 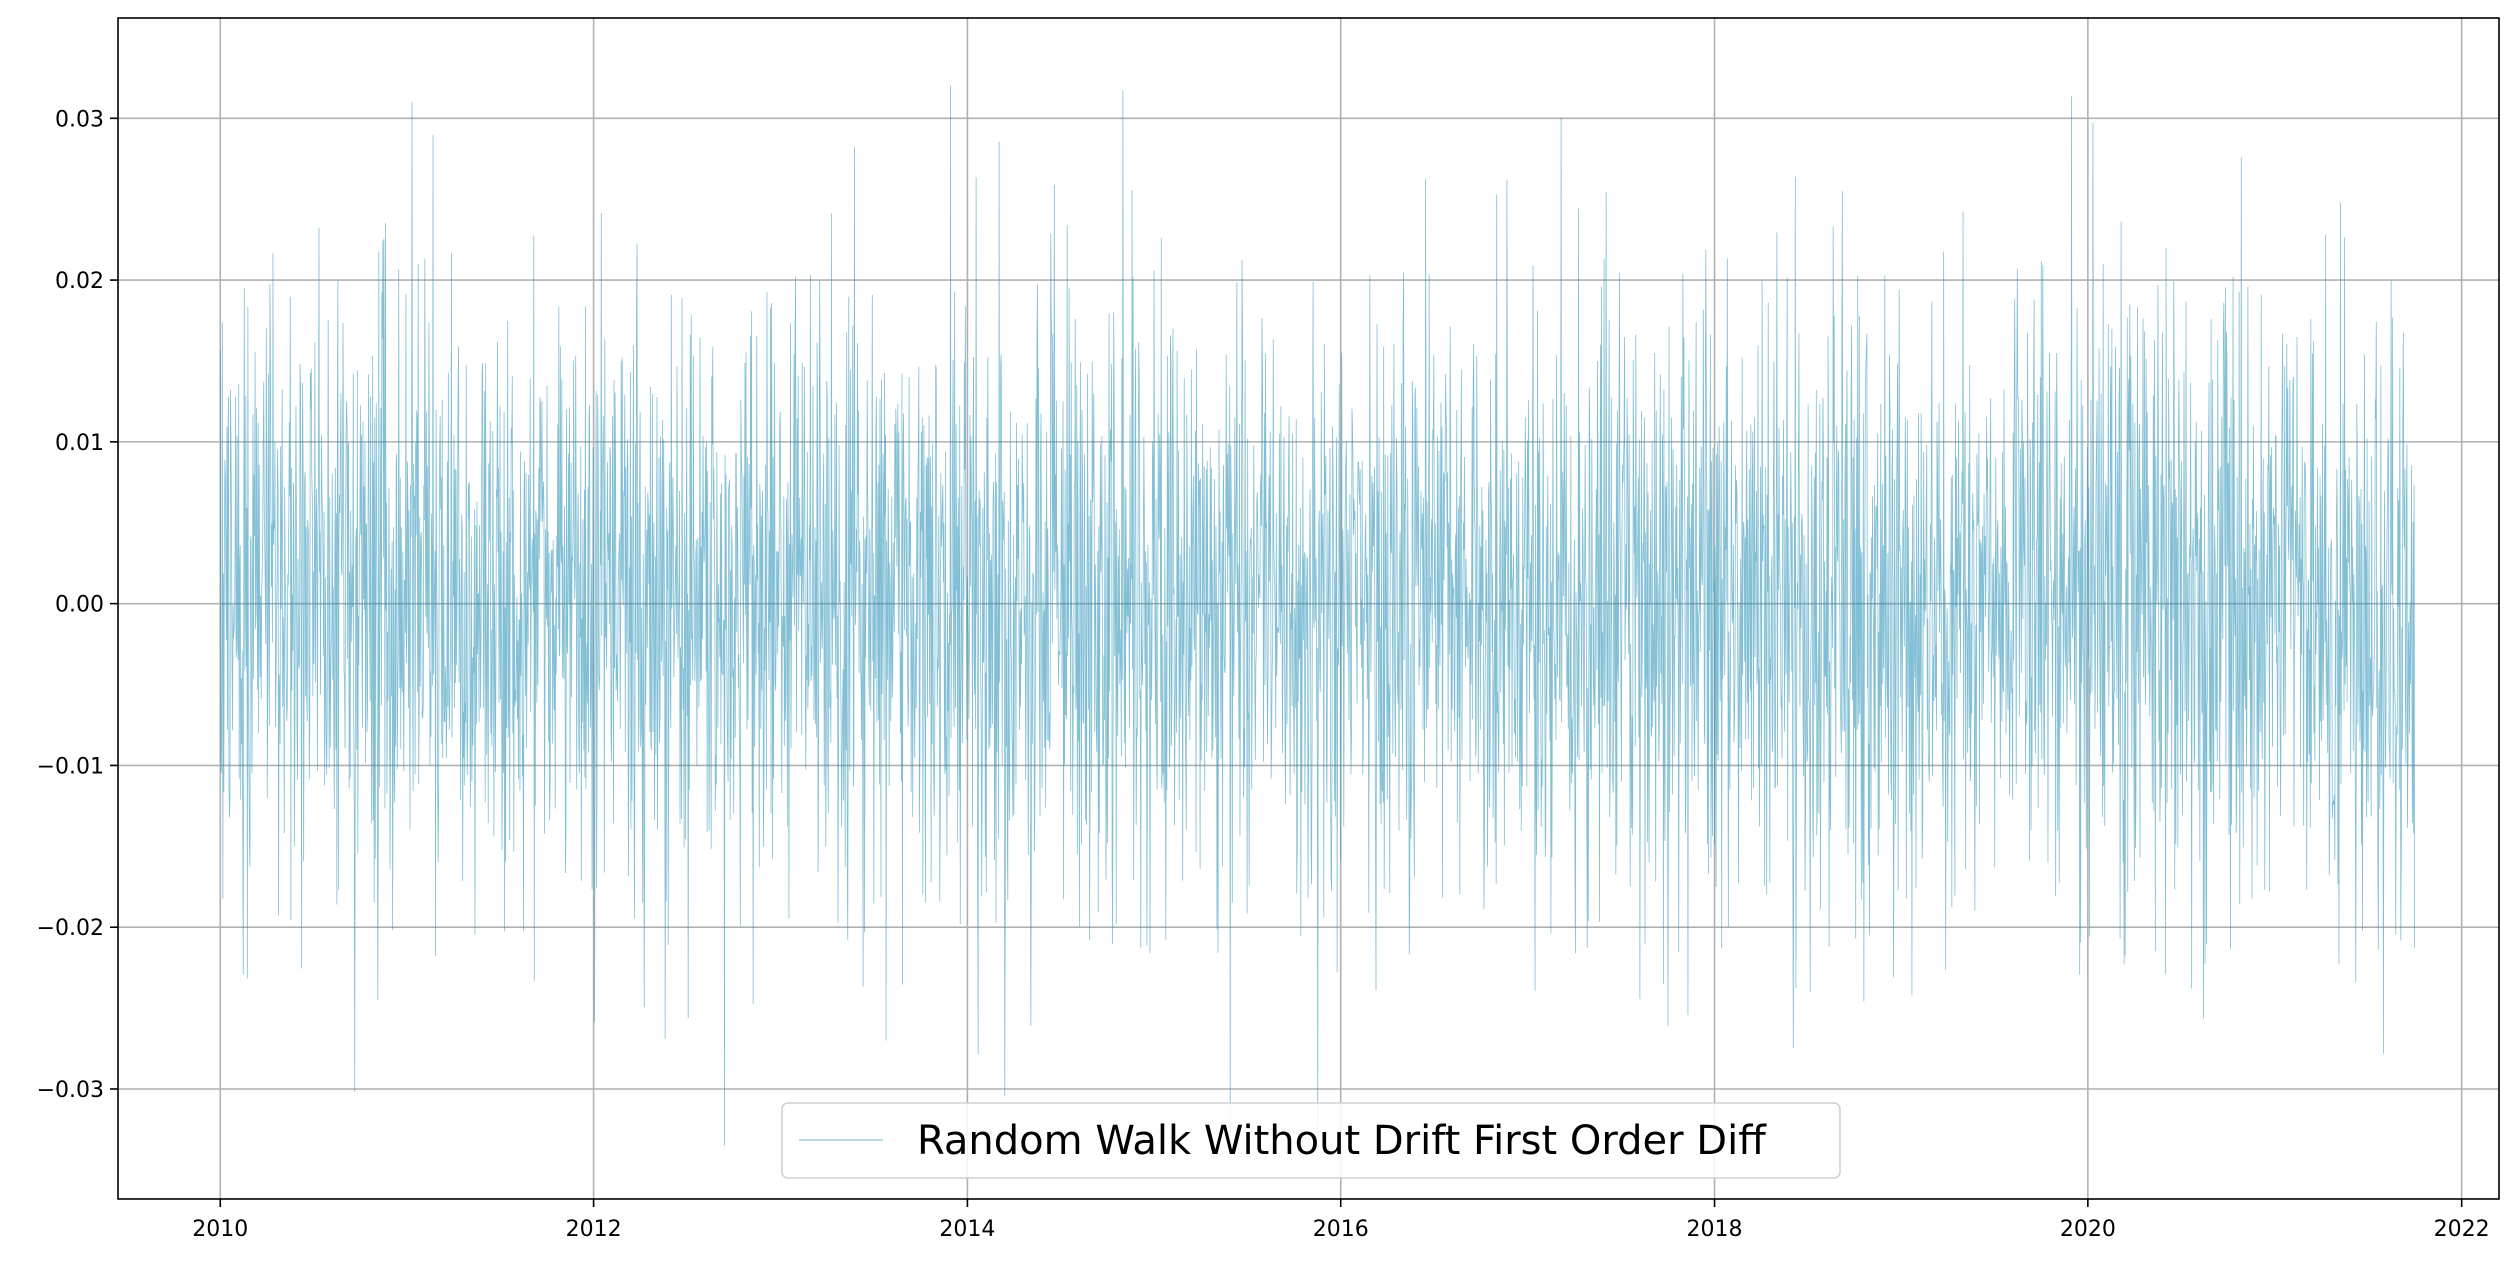 I want to click on x-tick-label: 2014, so click(x=967, y=1229).